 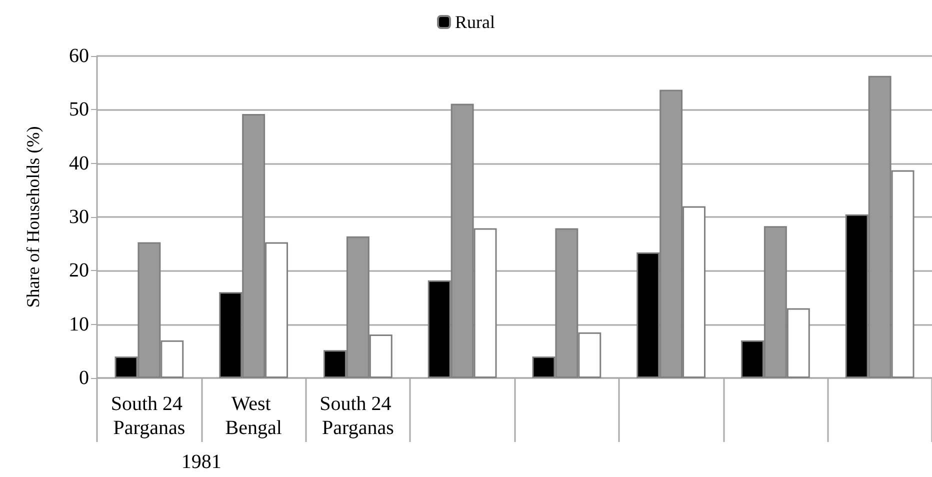 What do you see at coordinates (79, 324) in the screenshot?
I see `y-tick-label: 10` at bounding box center [79, 324].